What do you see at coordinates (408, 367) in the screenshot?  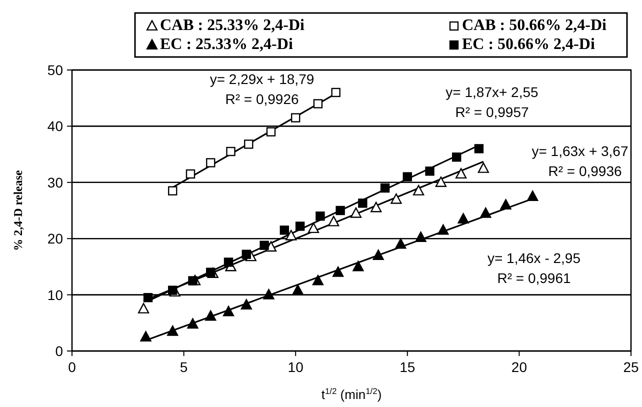 I see `x-tick-label: 15` at bounding box center [408, 367].